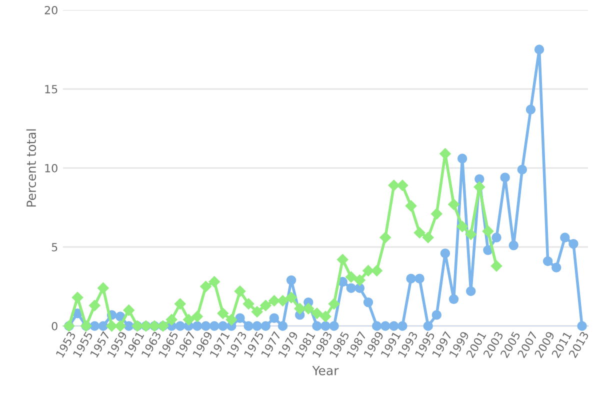 The image size is (600, 400). What do you see at coordinates (51, 168) in the screenshot?
I see `y-tick-label: 10` at bounding box center [51, 168].